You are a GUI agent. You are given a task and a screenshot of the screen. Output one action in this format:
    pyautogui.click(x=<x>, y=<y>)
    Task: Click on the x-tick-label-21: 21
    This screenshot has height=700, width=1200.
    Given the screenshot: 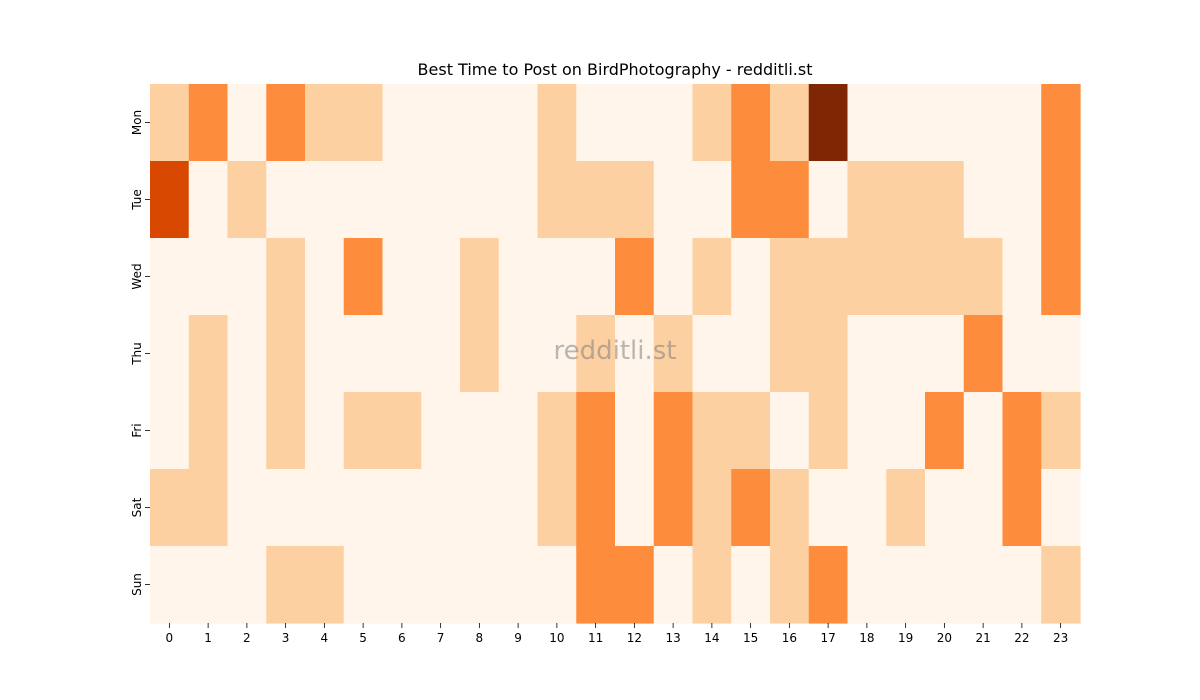 What is the action you would take?
    pyautogui.click(x=982, y=638)
    